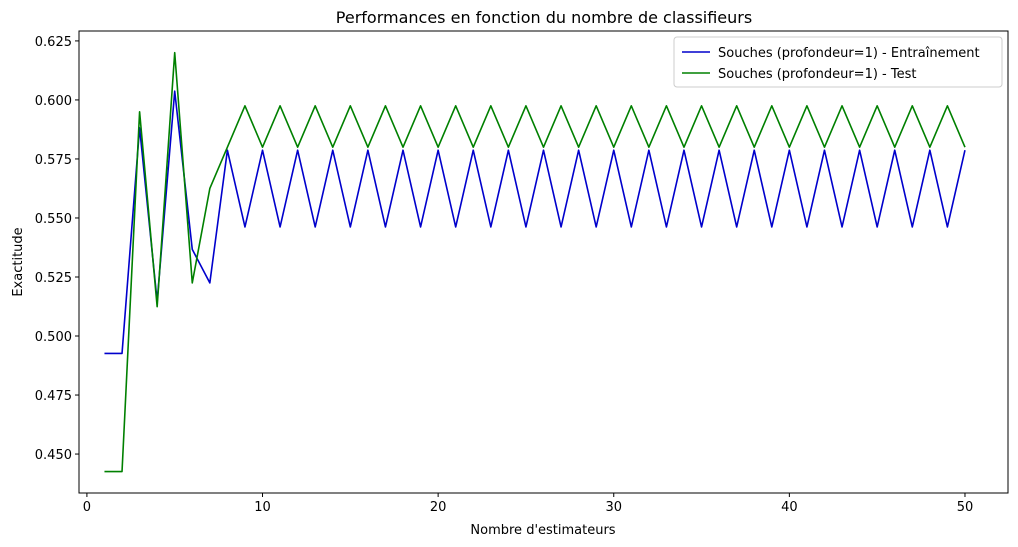  I want to click on x-axis: 0 10 20 30 40 50, so click(528, 504).